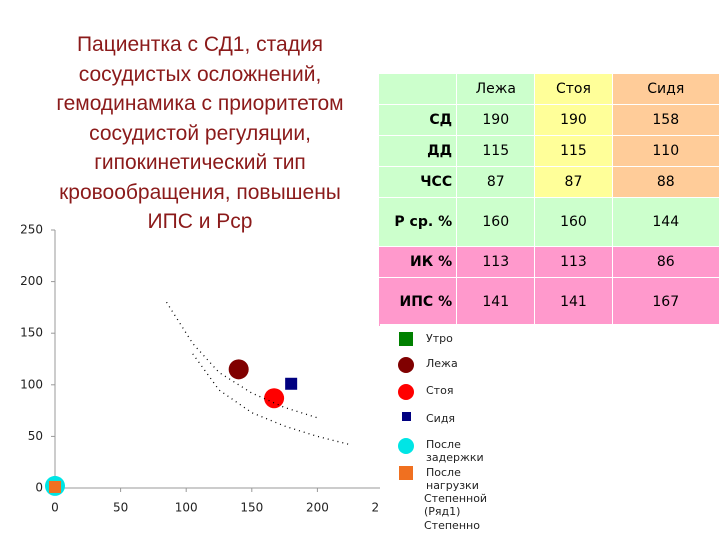  What do you see at coordinates (200, 103) in the screenshot?
I see `title-line: гемодинамика с приоритетом` at bounding box center [200, 103].